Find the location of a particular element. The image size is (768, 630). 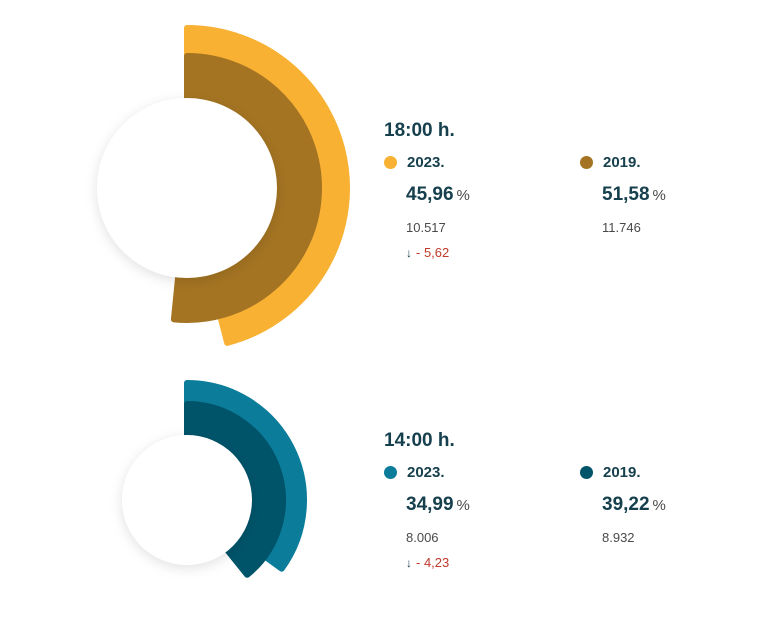

series-2019: 2019. 51,58% 11.746 is located at coordinates (670, 193).